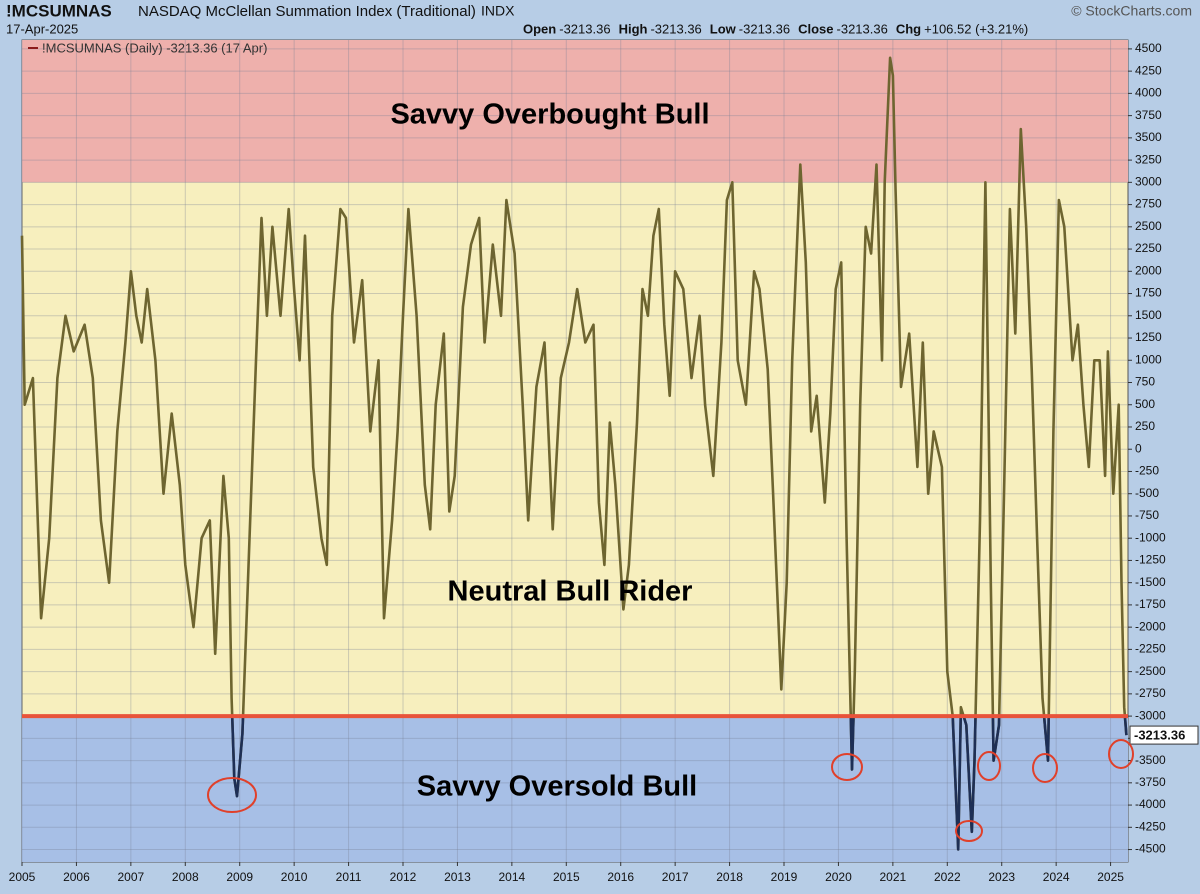 This screenshot has width=1200, height=894. I want to click on symbol: !MCSUMNAS, so click(59, 10).